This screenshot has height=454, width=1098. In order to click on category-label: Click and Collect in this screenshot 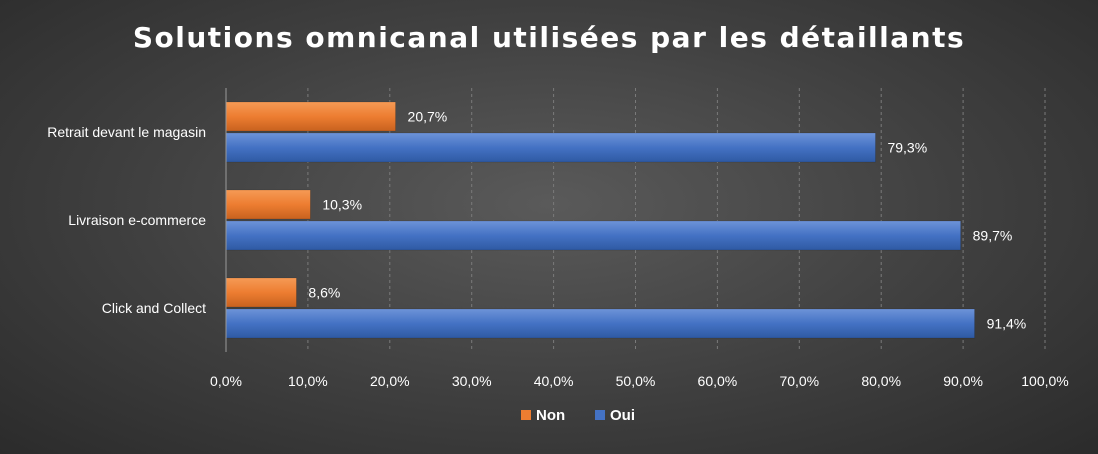, I will do `click(154, 308)`.